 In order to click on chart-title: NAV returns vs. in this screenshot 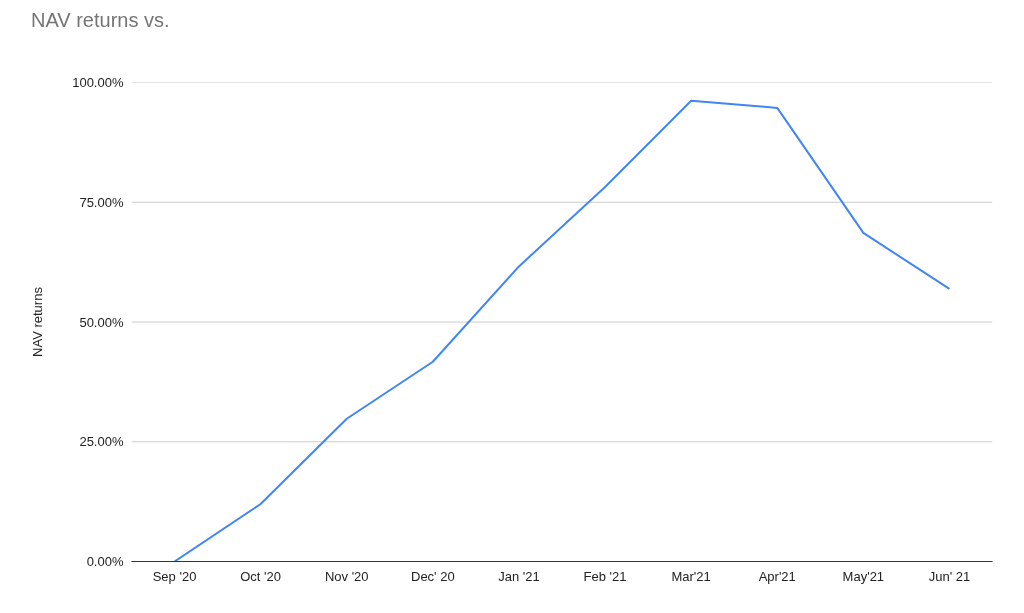, I will do `click(100, 20)`.